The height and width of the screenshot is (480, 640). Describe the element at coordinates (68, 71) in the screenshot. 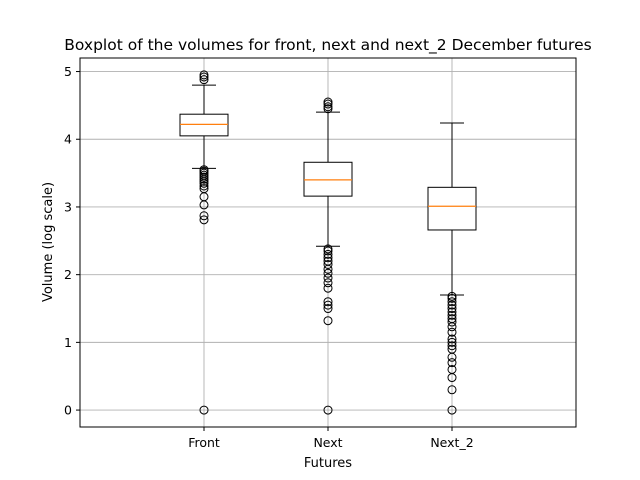

I see `y-tick-label: 5` at that location.